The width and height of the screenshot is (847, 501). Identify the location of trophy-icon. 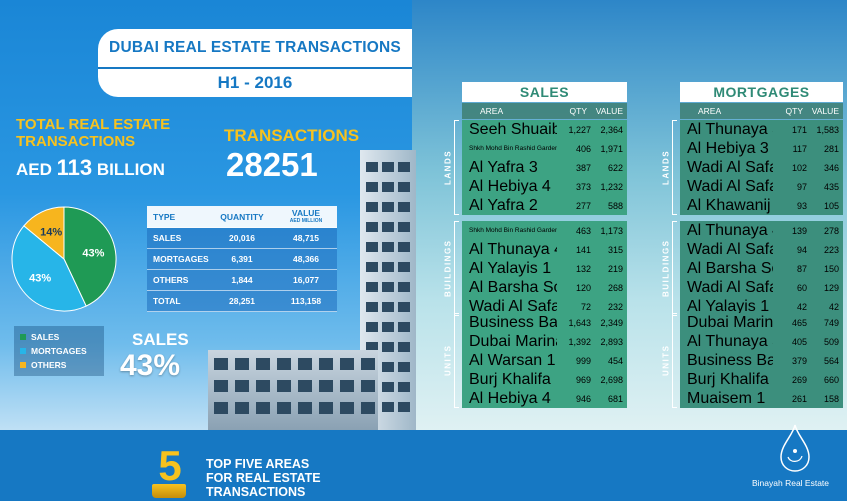
(169, 491).